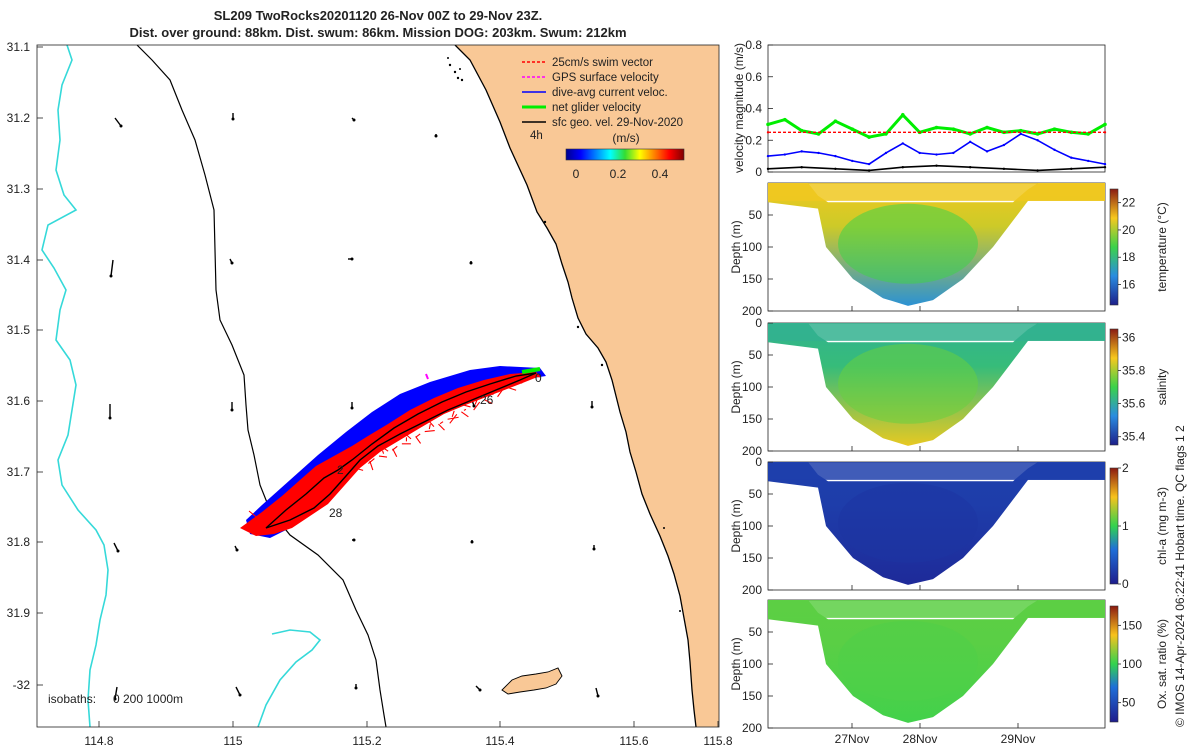 Image resolution: width=1200 pixels, height=750 pixels. What do you see at coordinates (19, 189) in the screenshot?
I see `map-ytick-label: 31.3` at bounding box center [19, 189].